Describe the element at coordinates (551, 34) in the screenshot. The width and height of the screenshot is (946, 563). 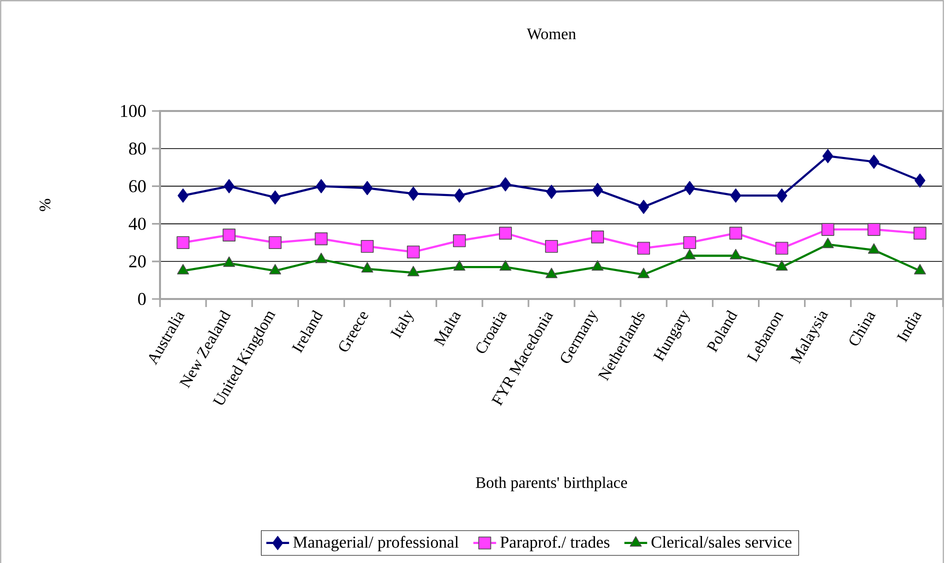
I see `chart-title: Women` at that location.